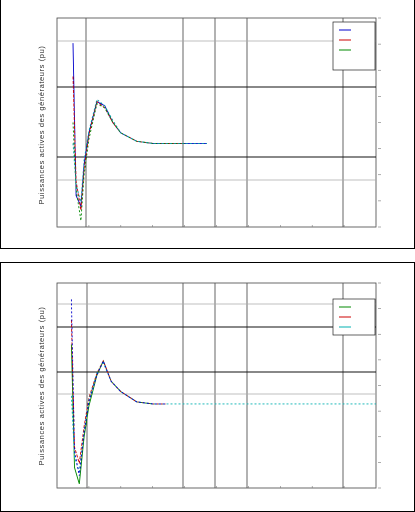 Image resolution: width=415 pixels, height=512 pixels. I want to click on legend-box, so click(354, 46).